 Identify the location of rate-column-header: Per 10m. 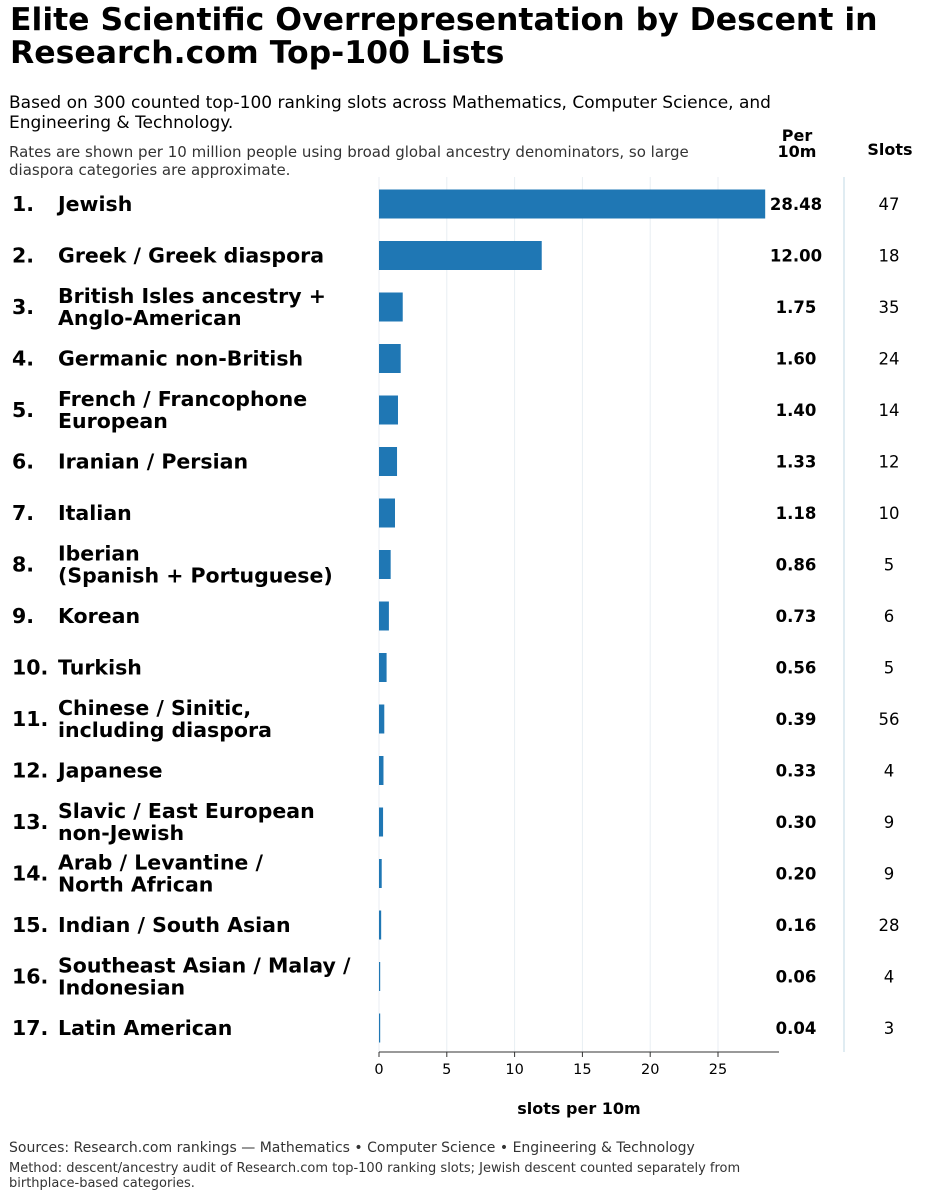
(797, 144).